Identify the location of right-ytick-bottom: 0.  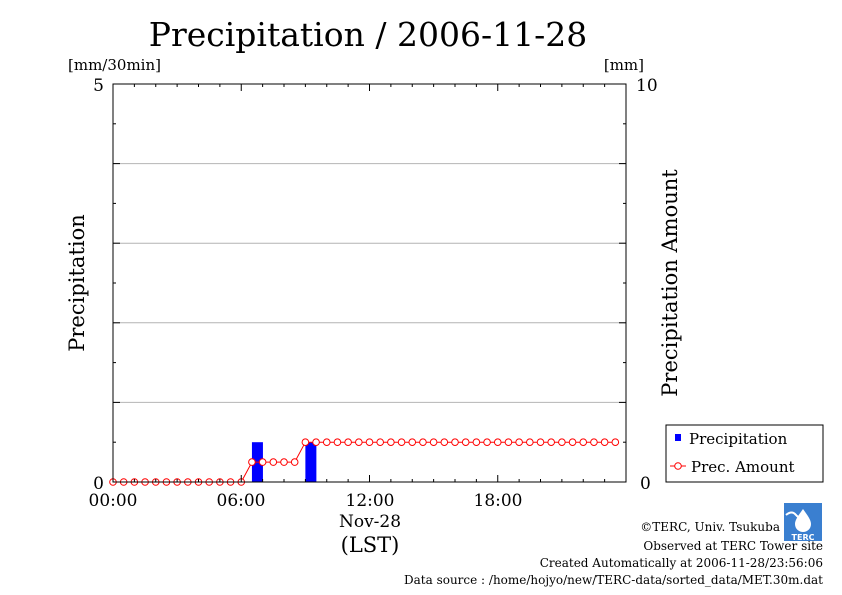
(645, 484).